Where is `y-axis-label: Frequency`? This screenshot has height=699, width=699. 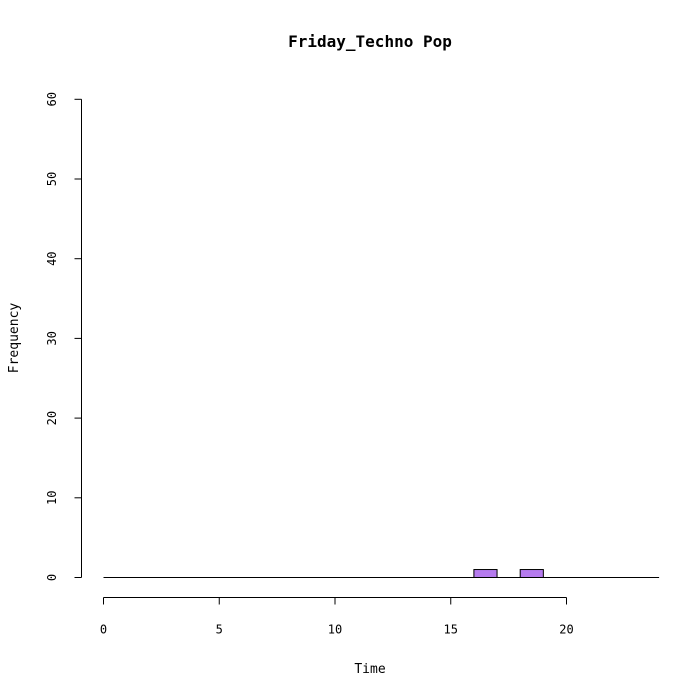 y-axis-label: Frequency is located at coordinates (14, 338).